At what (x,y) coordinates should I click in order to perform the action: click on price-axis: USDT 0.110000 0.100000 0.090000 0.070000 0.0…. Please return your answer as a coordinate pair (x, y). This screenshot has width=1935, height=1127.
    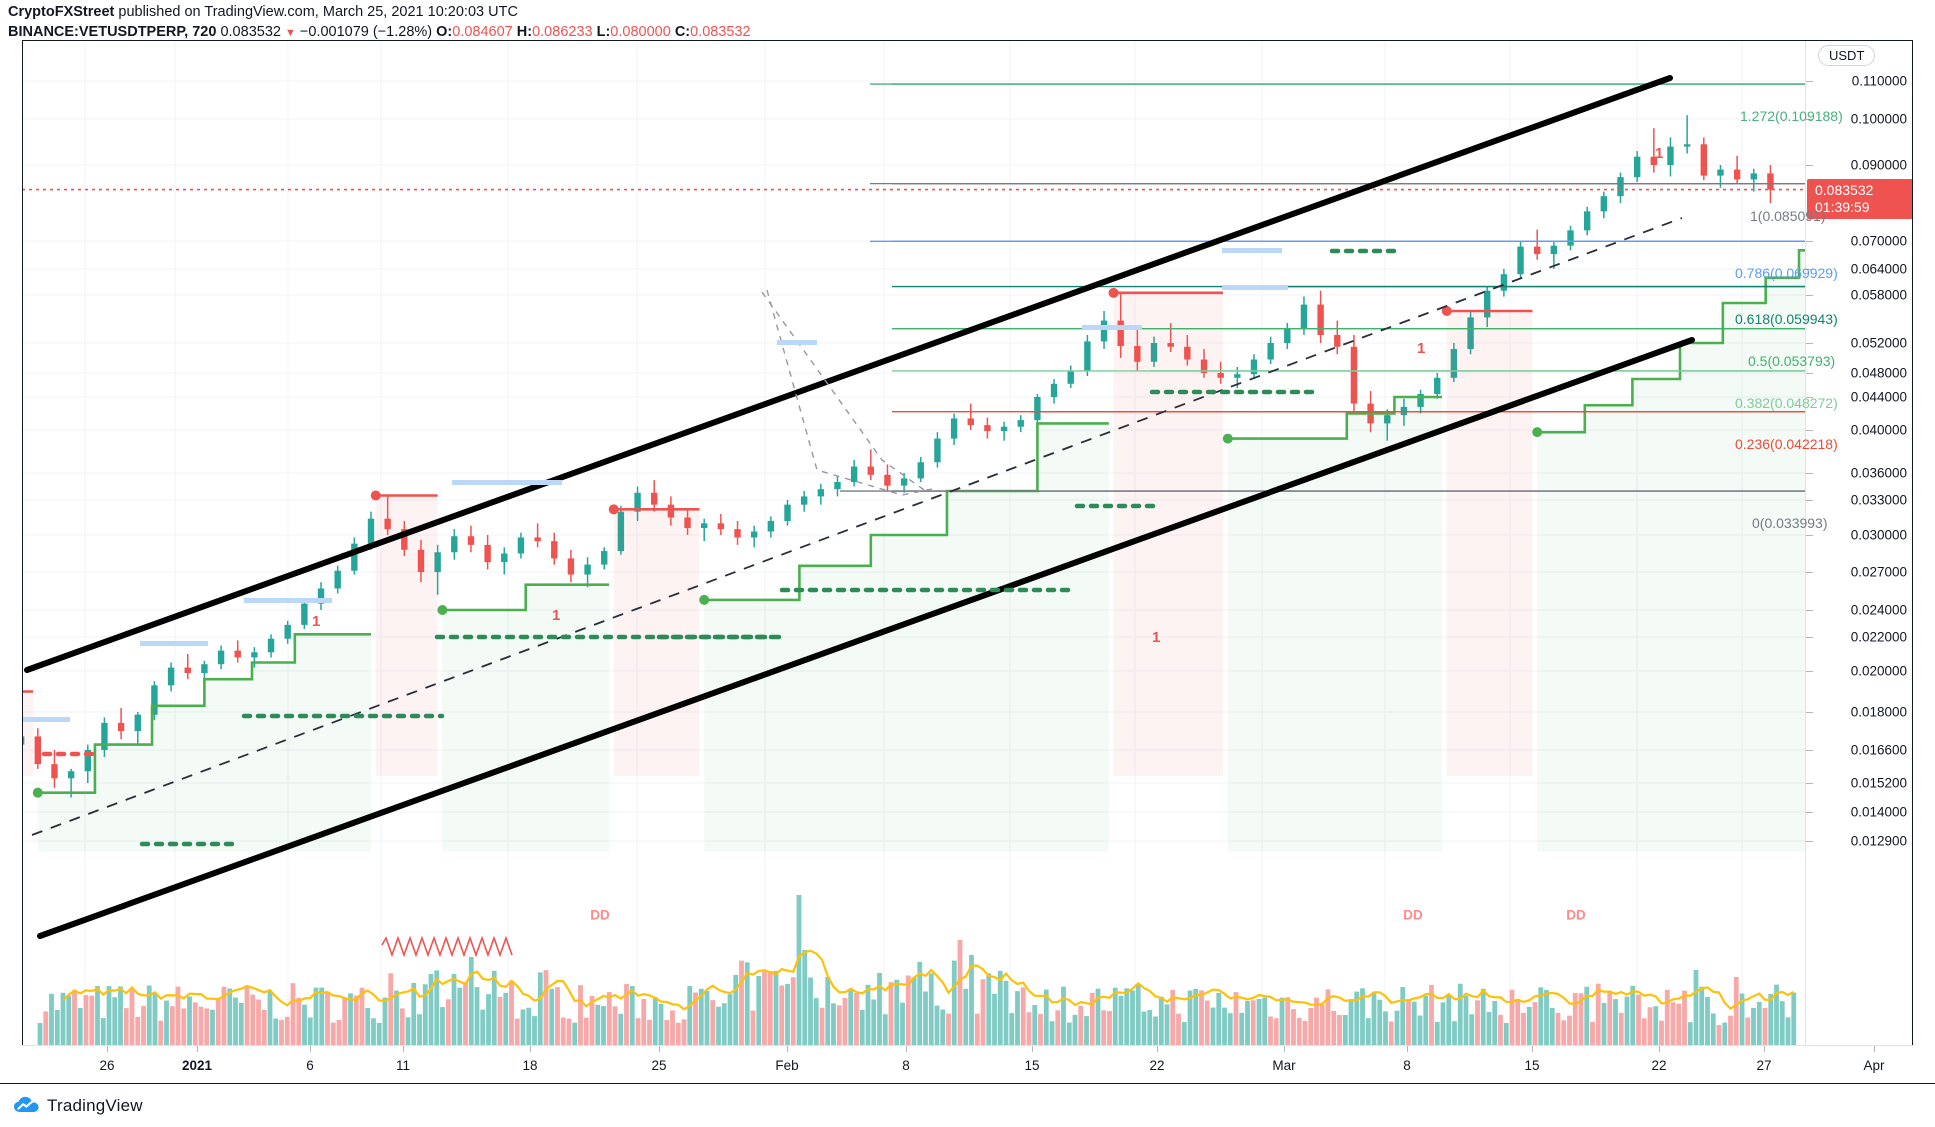
    Looking at the image, I should click on (1859, 542).